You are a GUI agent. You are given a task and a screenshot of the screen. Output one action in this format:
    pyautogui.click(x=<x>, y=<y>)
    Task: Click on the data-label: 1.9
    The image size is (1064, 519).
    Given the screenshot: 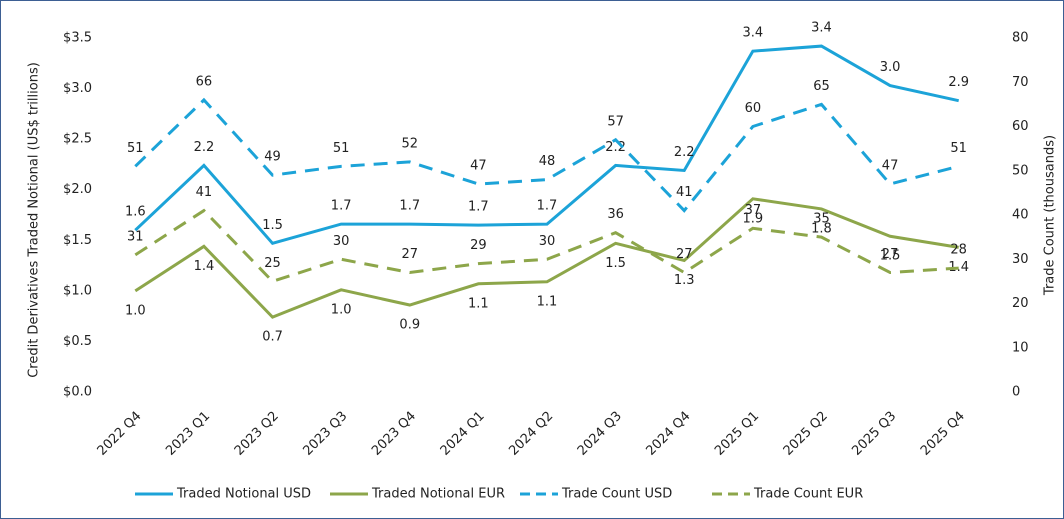 What is the action you would take?
    pyautogui.click(x=753, y=218)
    